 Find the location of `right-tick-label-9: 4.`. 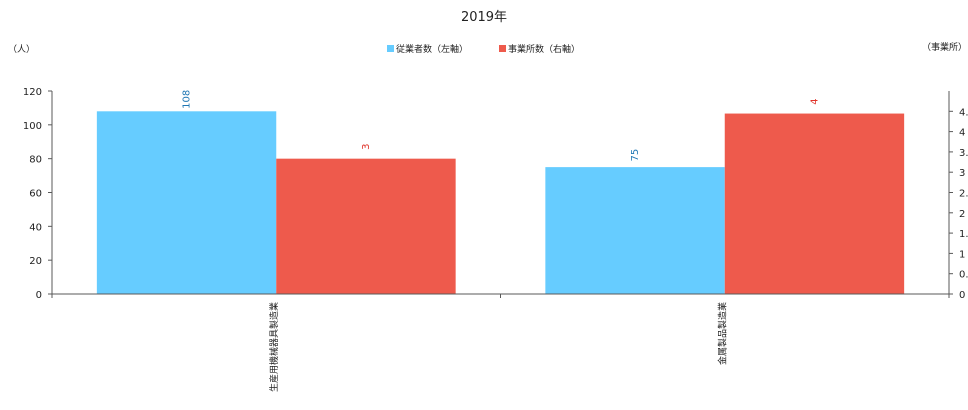

right-tick-label-9: 4. is located at coordinates (963, 112).